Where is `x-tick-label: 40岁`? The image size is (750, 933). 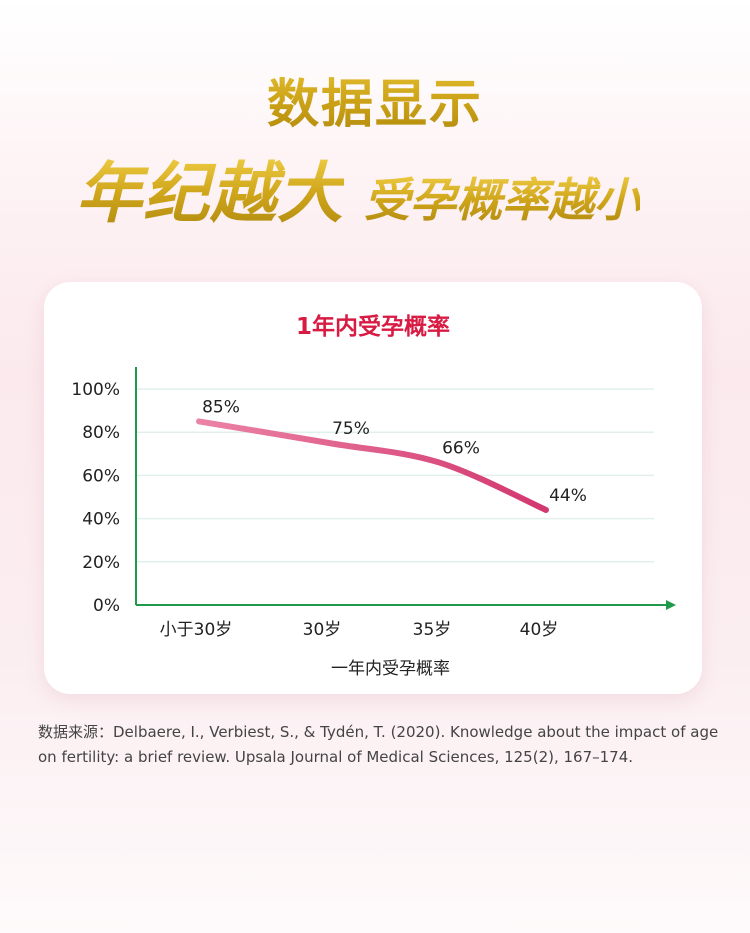 x-tick-label: 40岁 is located at coordinates (539, 630).